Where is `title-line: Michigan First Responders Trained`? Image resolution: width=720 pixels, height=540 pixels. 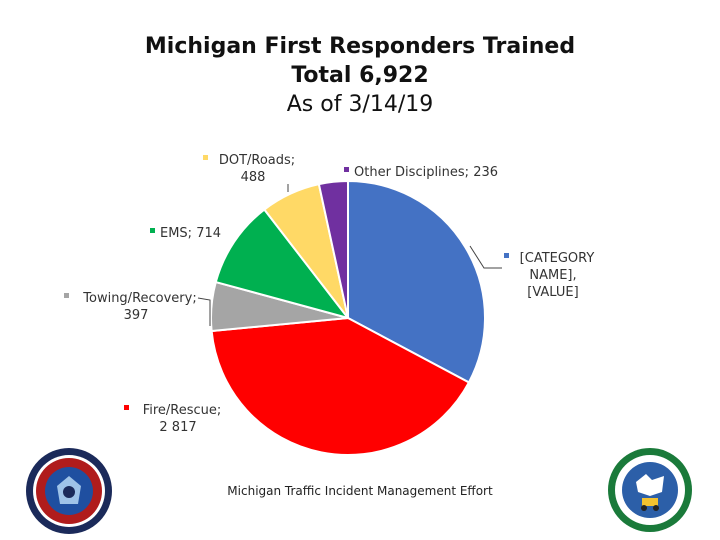
title-line: Michigan First Responders Trained is located at coordinates (360, 46).